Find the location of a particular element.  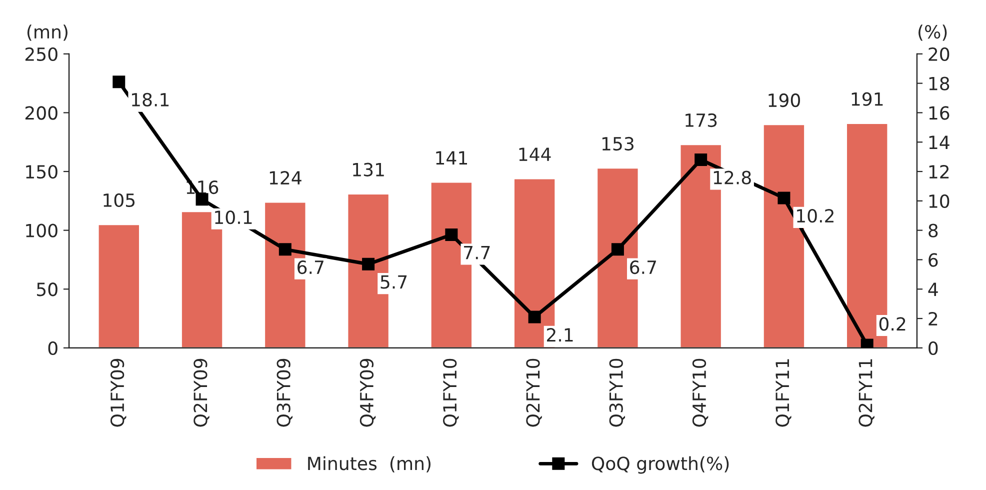

data-label: 190 is located at coordinates (784, 100).